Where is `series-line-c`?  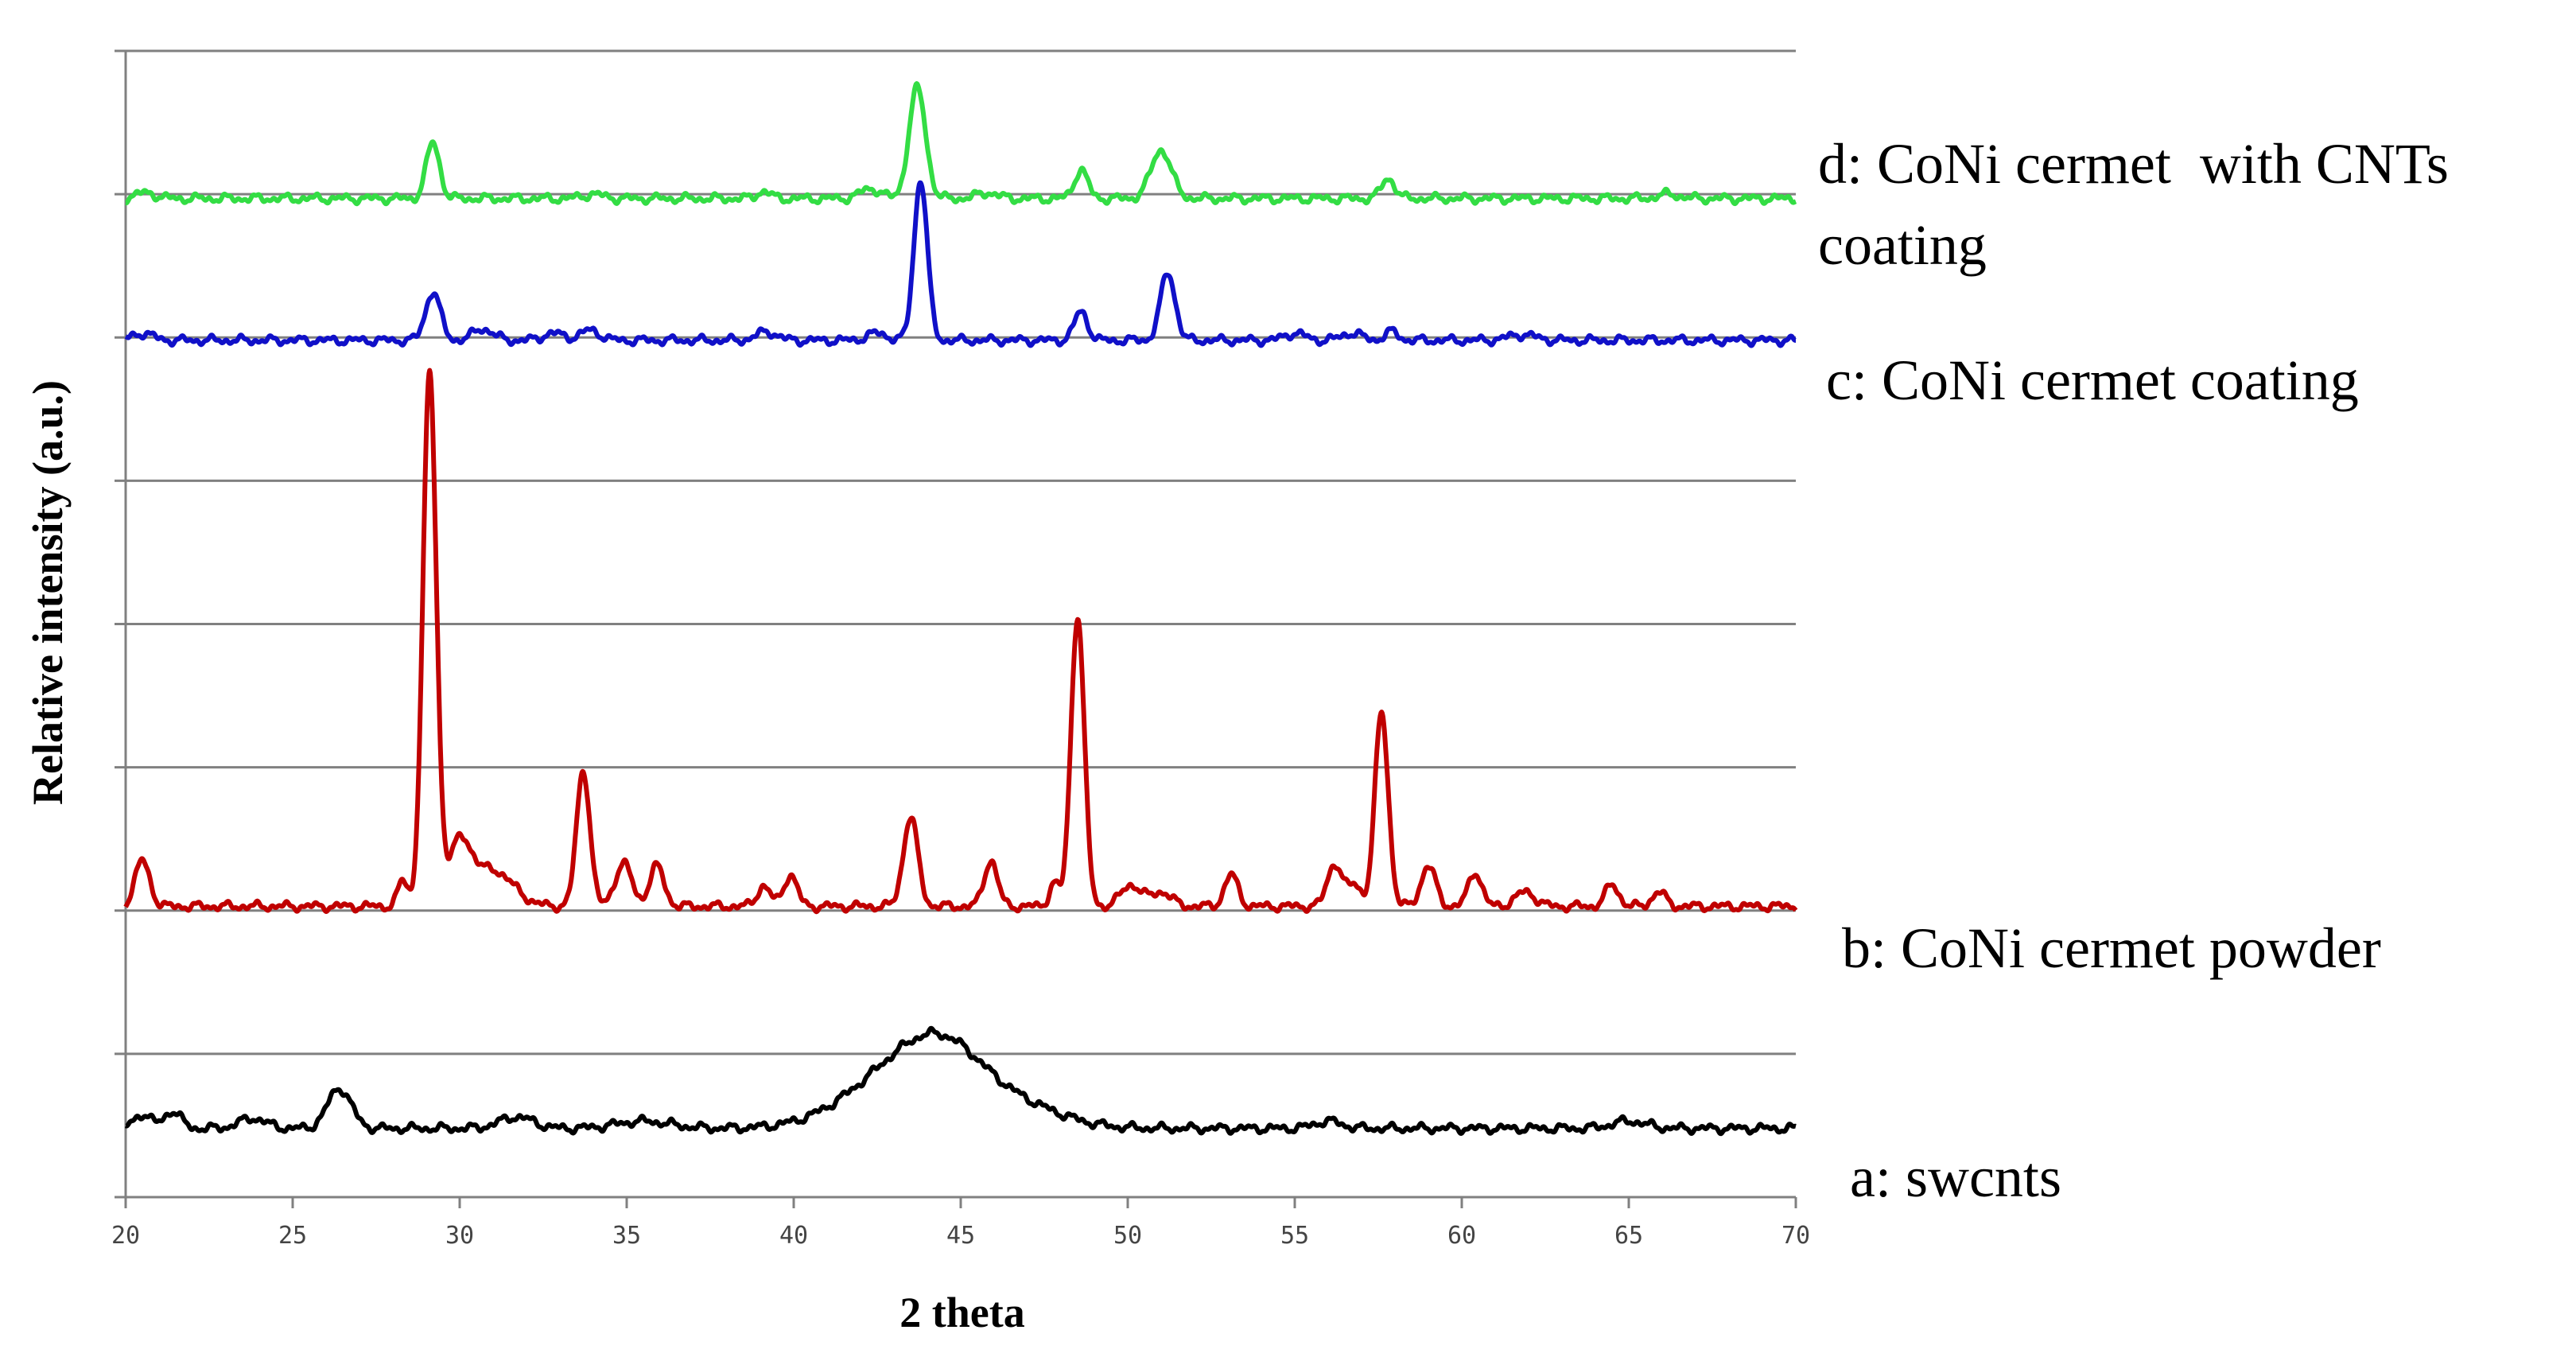
series-line-c is located at coordinates (960, 264).